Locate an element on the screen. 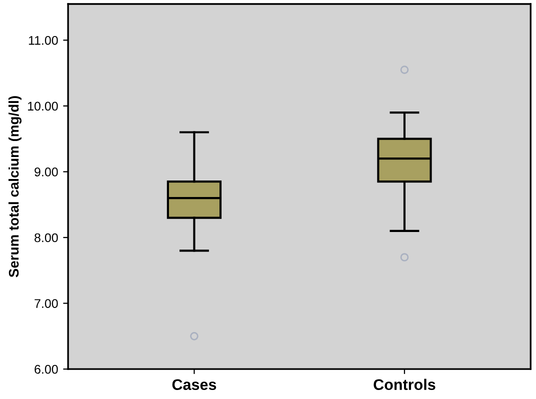 This screenshot has width=536, height=399. y-axis-title: Serum total calcium (mg/dl) is located at coordinates (15, 187).